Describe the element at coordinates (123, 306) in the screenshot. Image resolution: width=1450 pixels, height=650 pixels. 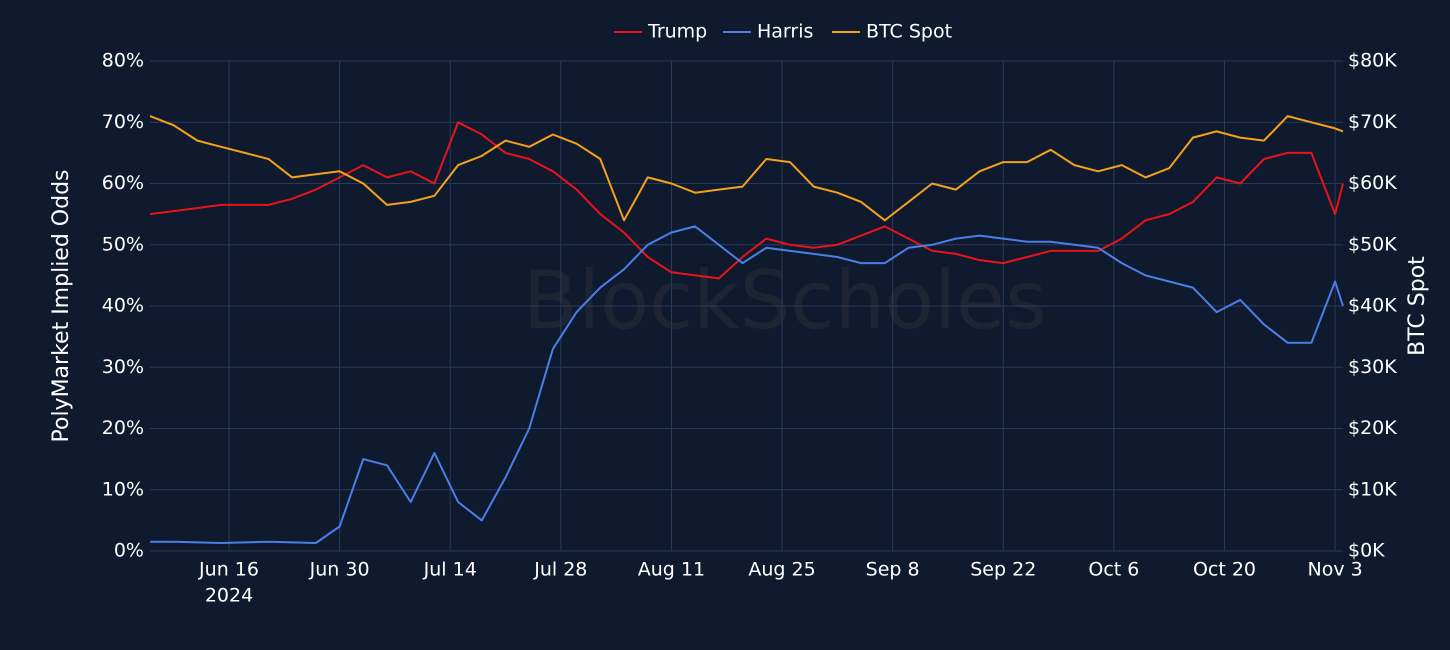
I see `y-tick-label: 40%` at that location.